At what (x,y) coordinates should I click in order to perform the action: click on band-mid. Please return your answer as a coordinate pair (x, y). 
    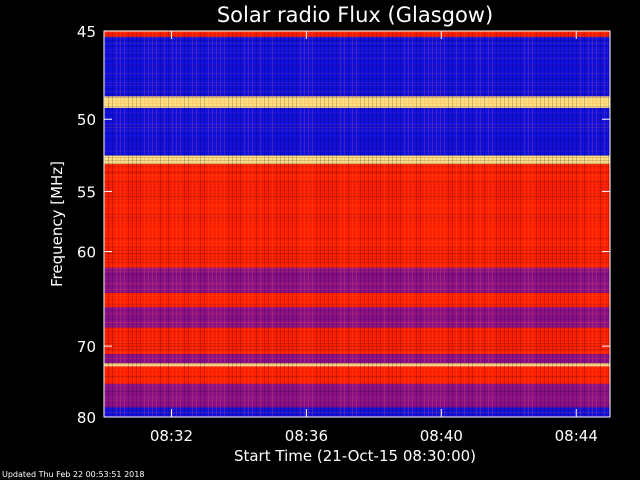
    Looking at the image, I should click on (357, 280).